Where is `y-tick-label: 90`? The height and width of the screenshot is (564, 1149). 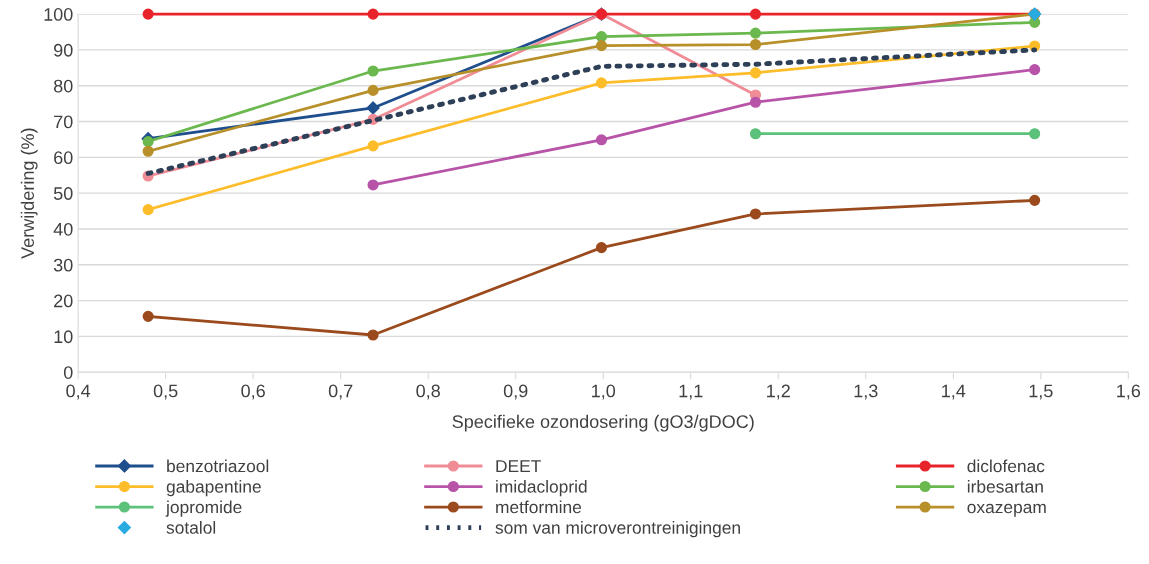
y-tick-label: 90 is located at coordinates (63, 50).